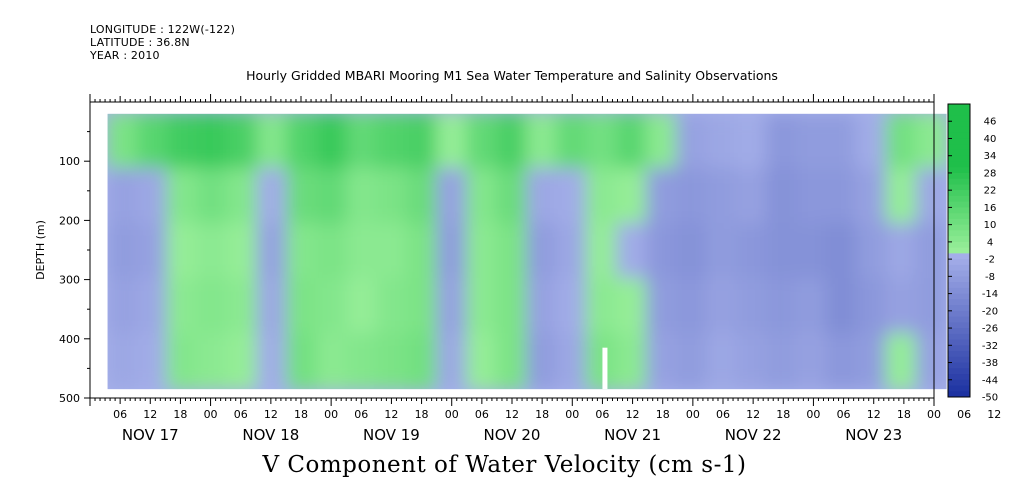 Image resolution: width=1009 pixels, height=504 pixels. I want to click on colorbar-label: -32, so click(990, 346).